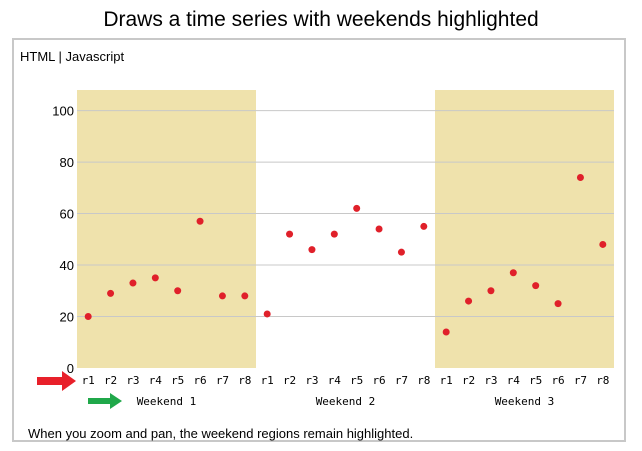  I want to click on tab-javascript: Javascript, so click(95, 56).